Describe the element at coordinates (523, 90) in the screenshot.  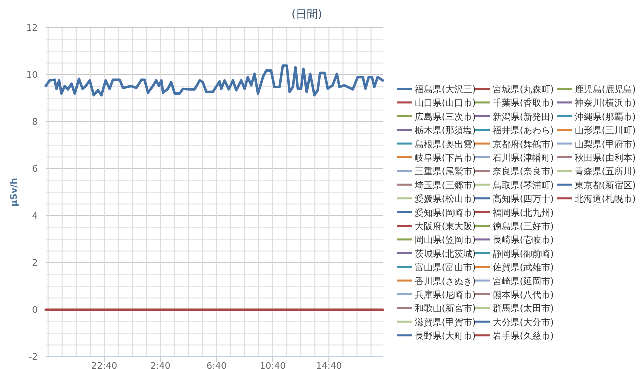
I see `legend-label: 宮城県(丸森町)` at that location.